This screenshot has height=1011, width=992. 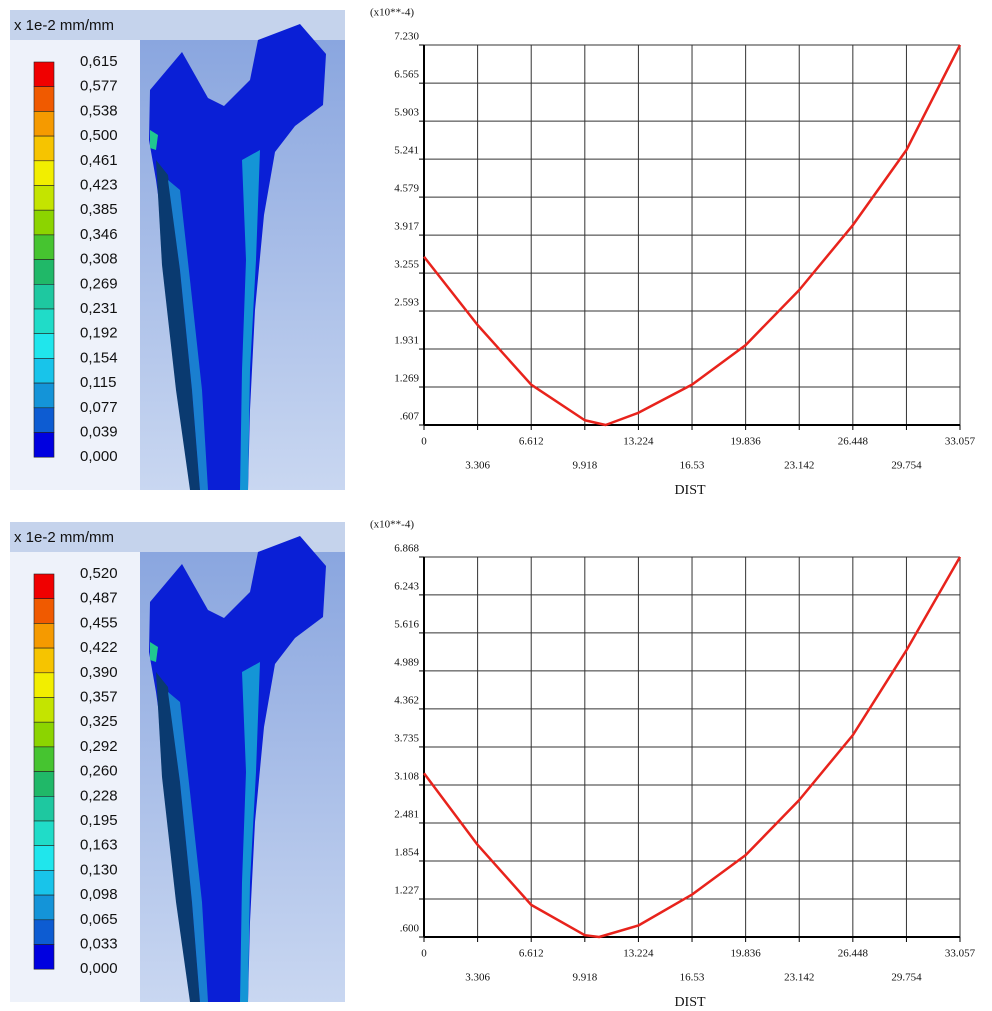 I want to click on y-tick-label: 2.593, so click(x=406, y=303).